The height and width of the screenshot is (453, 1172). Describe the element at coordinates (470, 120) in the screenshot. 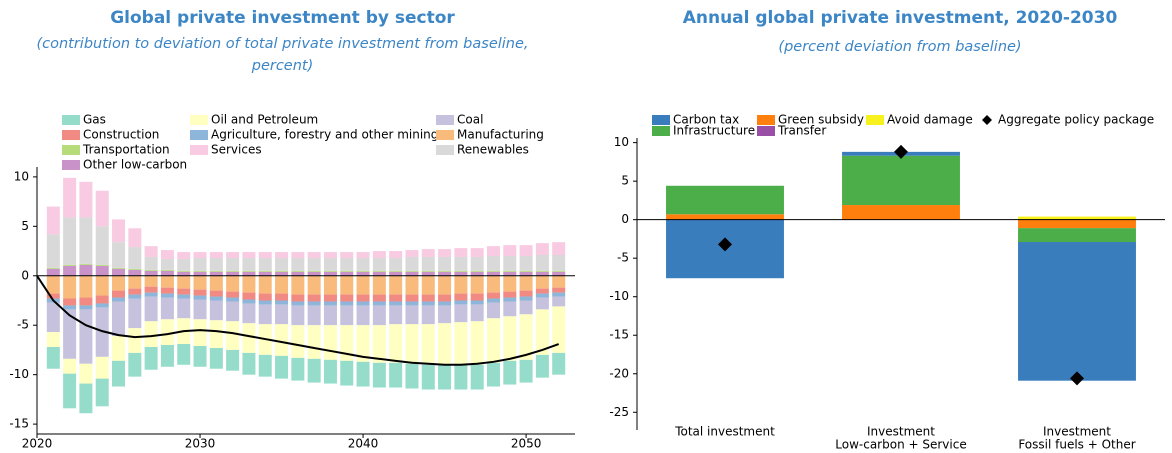

I see `legend-label: Coal` at that location.